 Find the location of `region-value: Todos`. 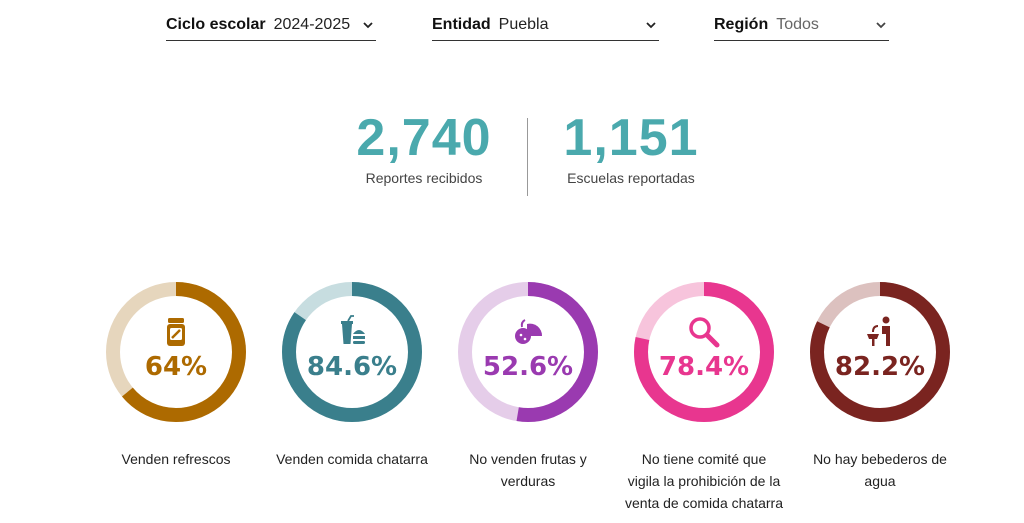

region-value: Todos is located at coordinates (797, 24).